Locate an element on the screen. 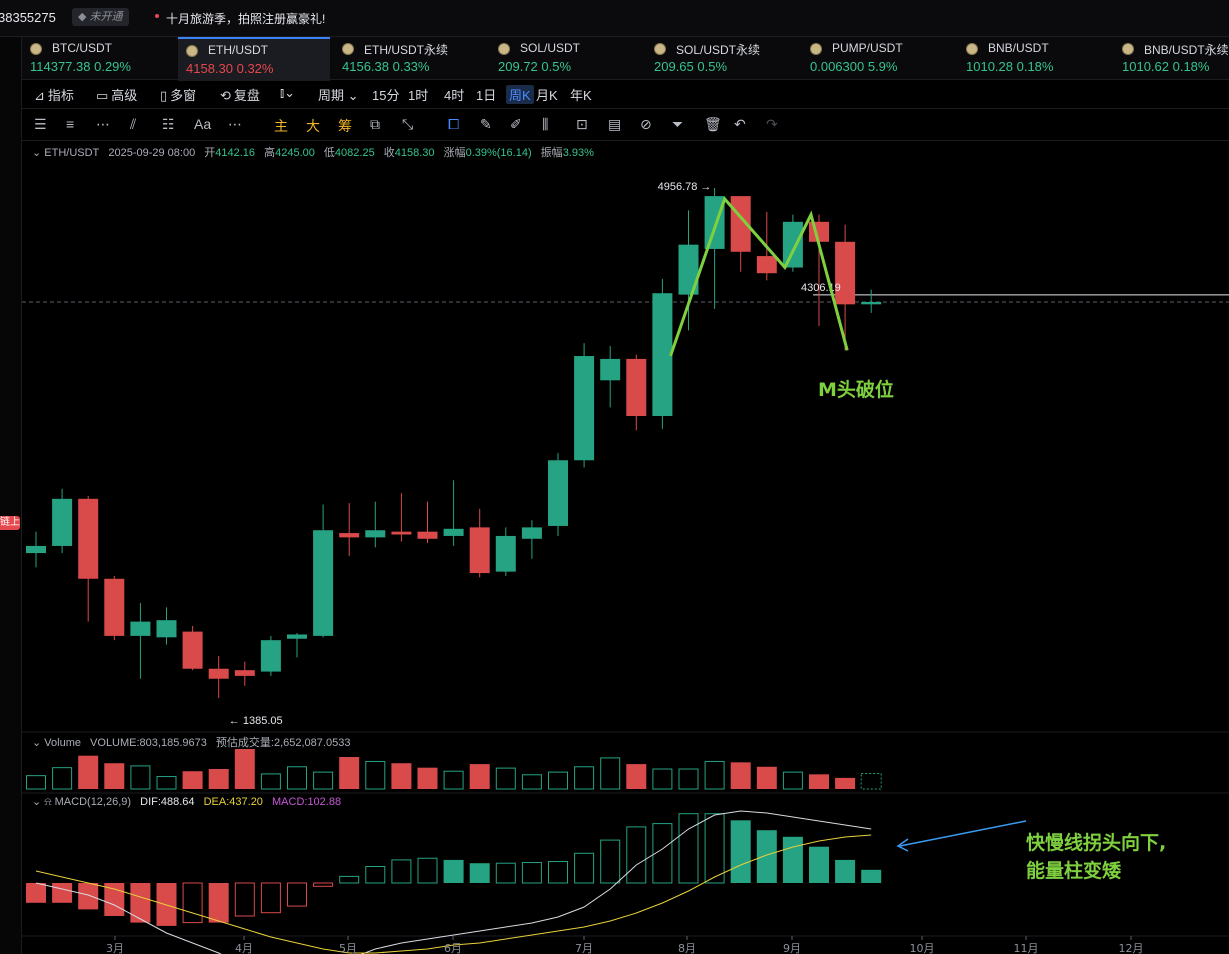  period-tab: 4时 is located at coordinates (454, 95).